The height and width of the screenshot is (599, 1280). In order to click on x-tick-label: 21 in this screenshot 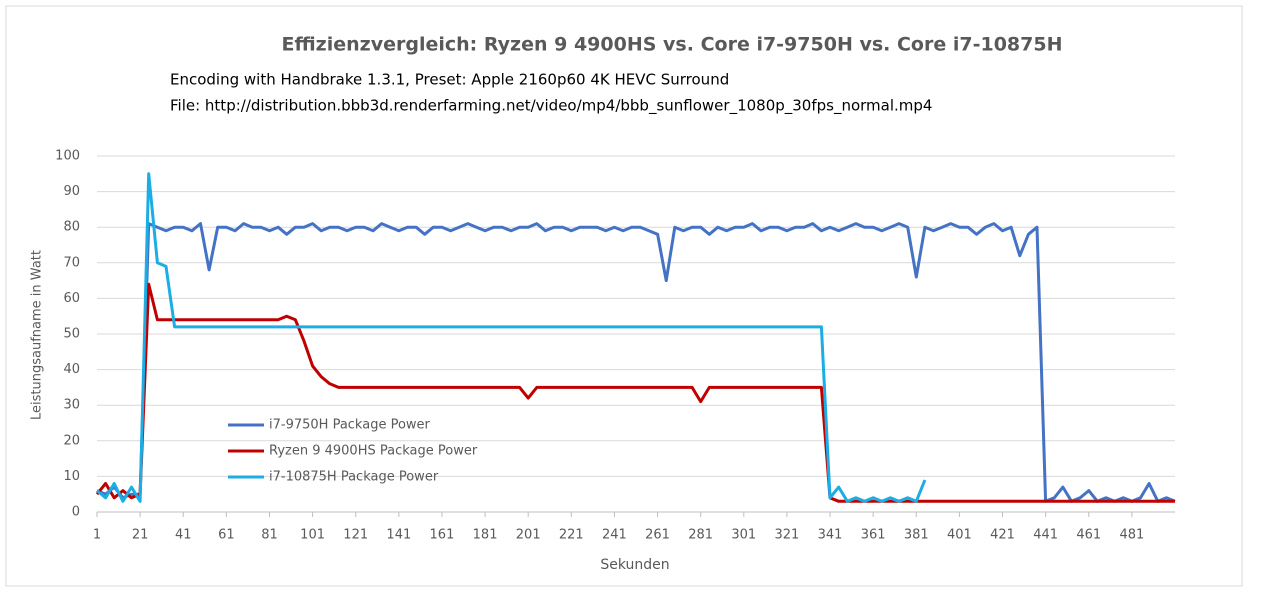, I will do `click(140, 535)`.